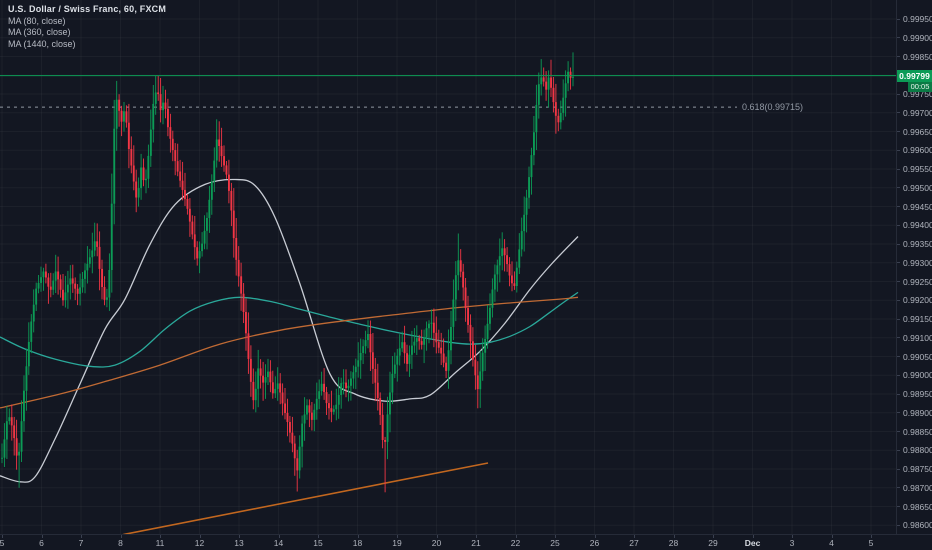 The height and width of the screenshot is (550, 932). Describe the element at coordinates (917, 394) in the screenshot. I see `price-tick-label: 0.98950` at that location.